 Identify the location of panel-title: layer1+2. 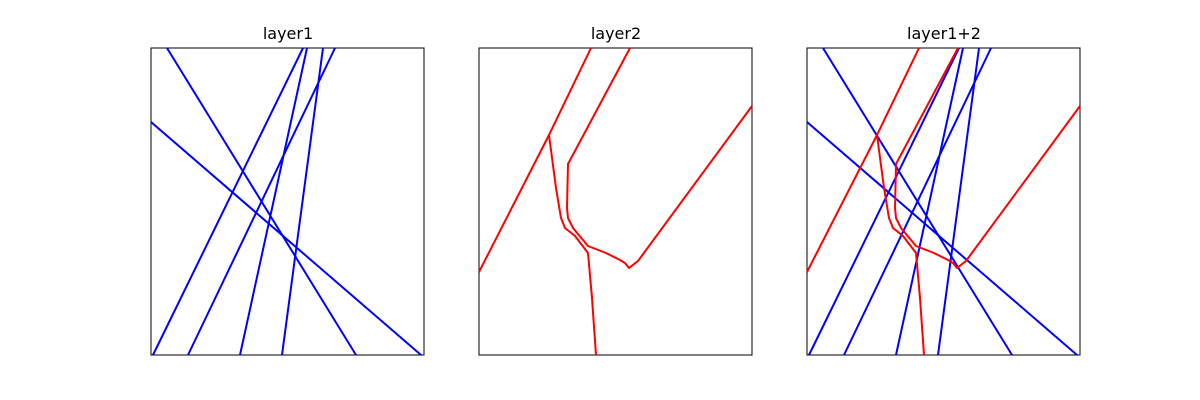
(944, 33).